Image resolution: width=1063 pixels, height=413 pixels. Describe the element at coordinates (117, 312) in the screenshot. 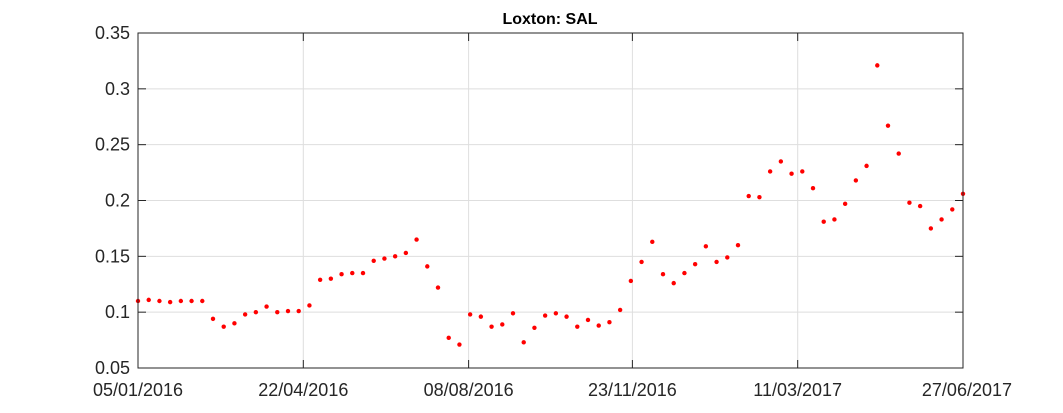

I see `y-tick-label: 0.1` at that location.